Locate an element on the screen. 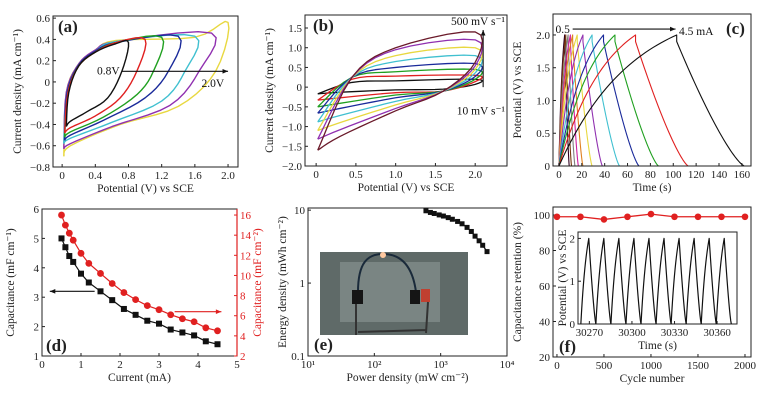 The width and height of the screenshot is (779, 402). x-tick-label: 500 is located at coordinates (604, 366).